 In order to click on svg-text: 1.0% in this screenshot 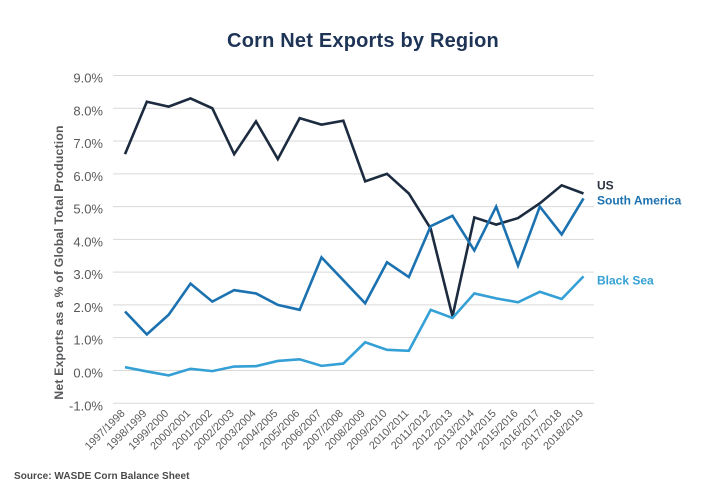, I will do `click(88, 340)`.